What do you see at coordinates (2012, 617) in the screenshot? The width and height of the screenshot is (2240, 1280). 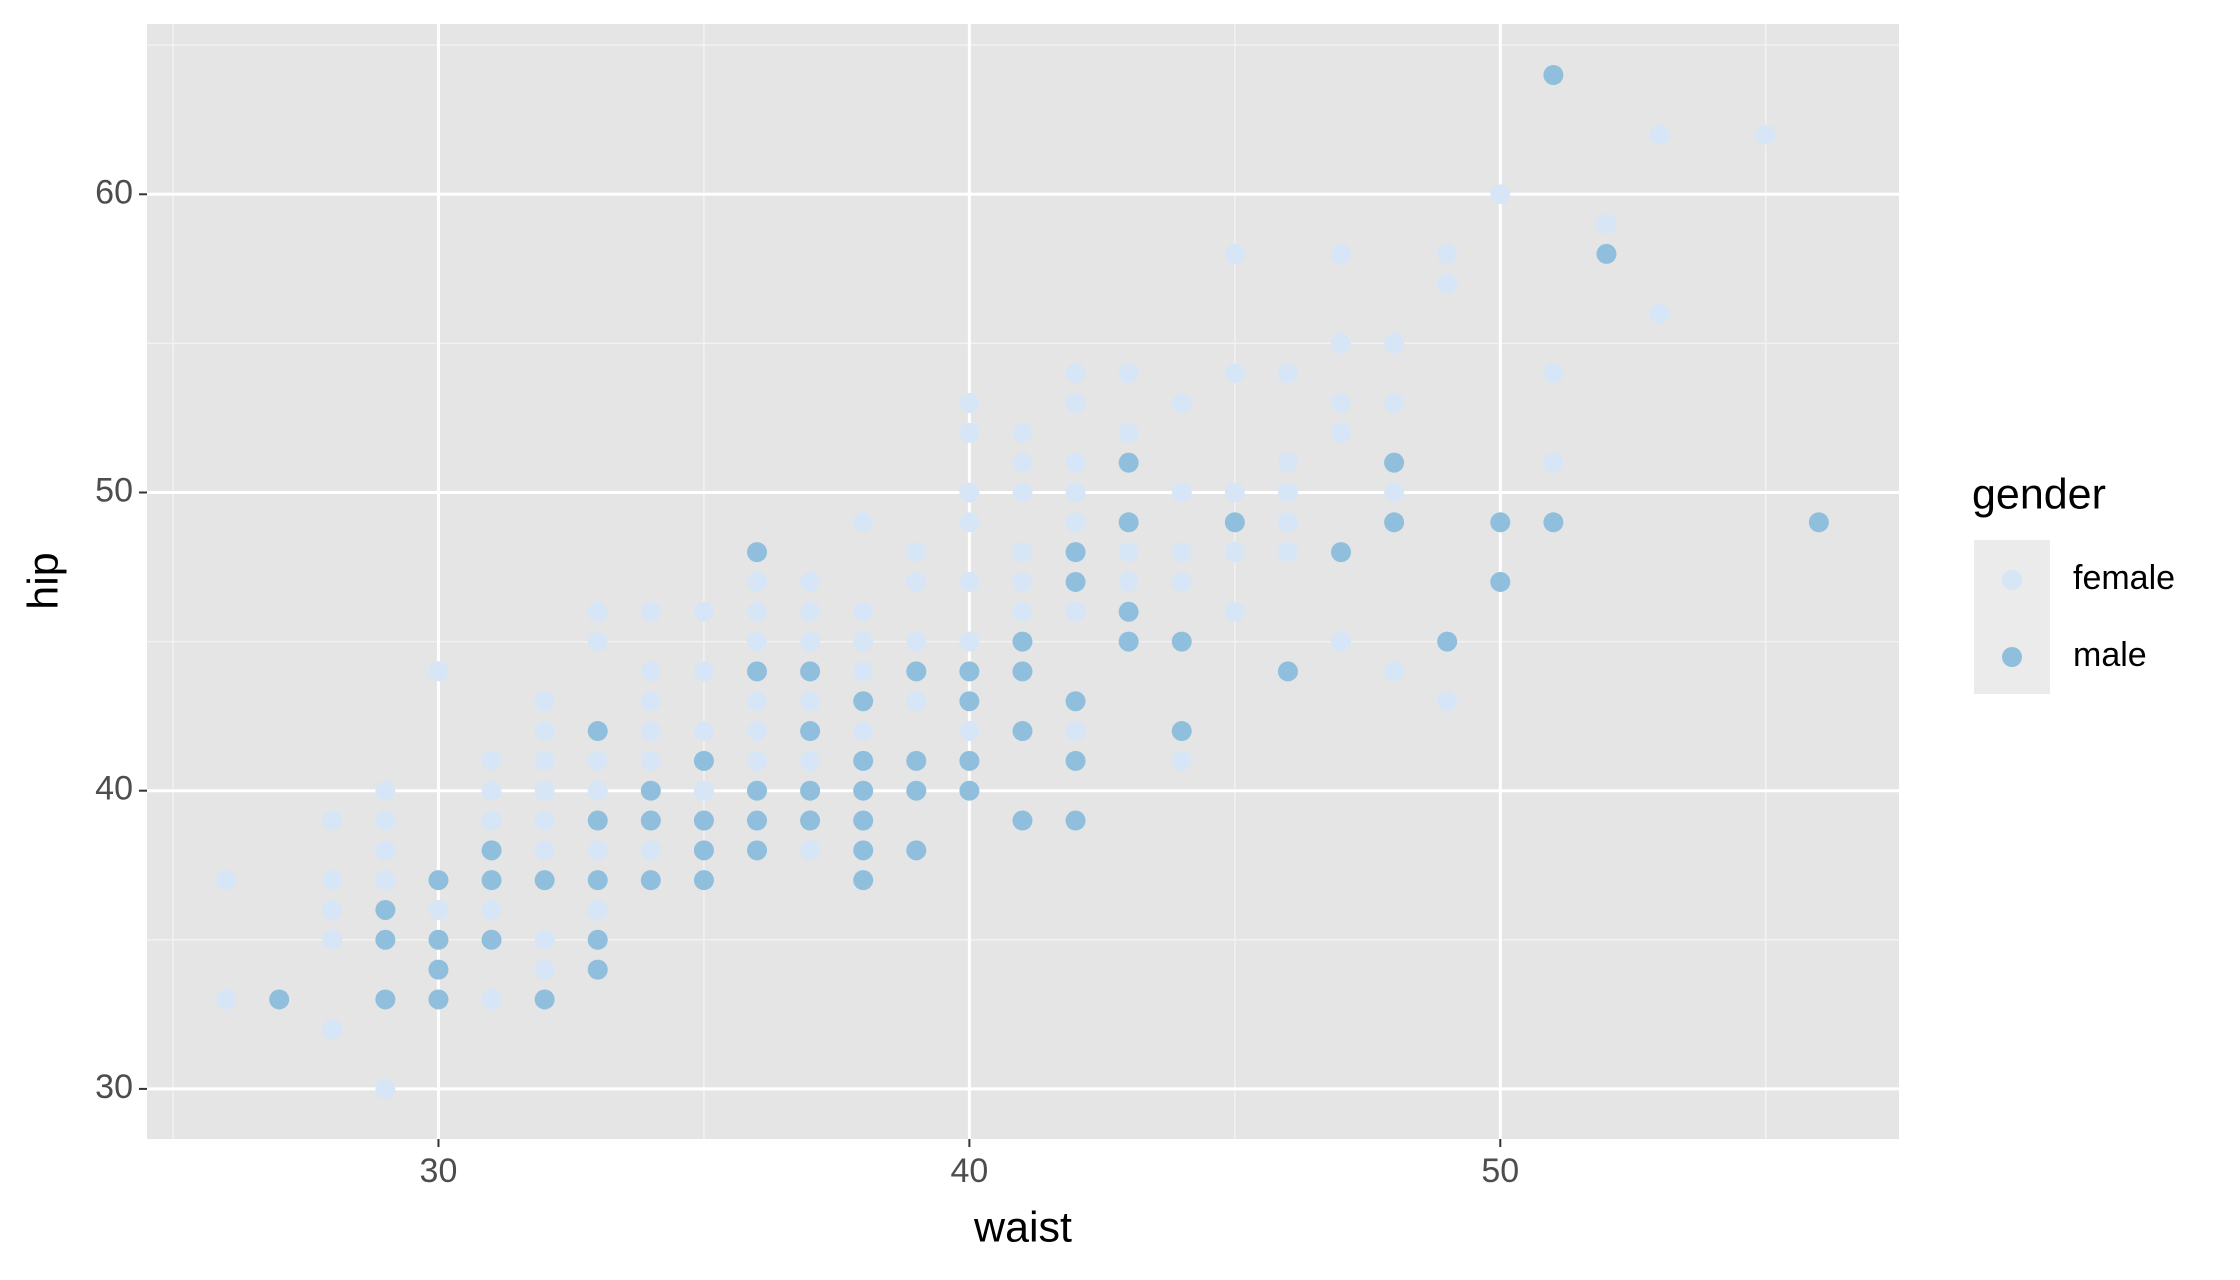 I see `legend-key-background` at bounding box center [2012, 617].